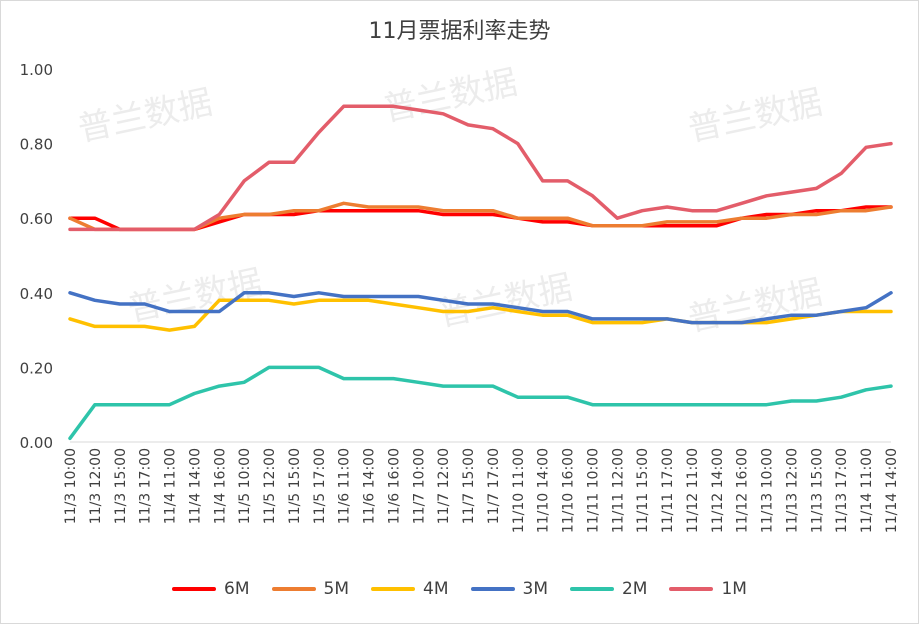 Image resolution: width=919 pixels, height=624 pixels. What do you see at coordinates (237, 589) in the screenshot?
I see `legend-label: 6M` at bounding box center [237, 589].